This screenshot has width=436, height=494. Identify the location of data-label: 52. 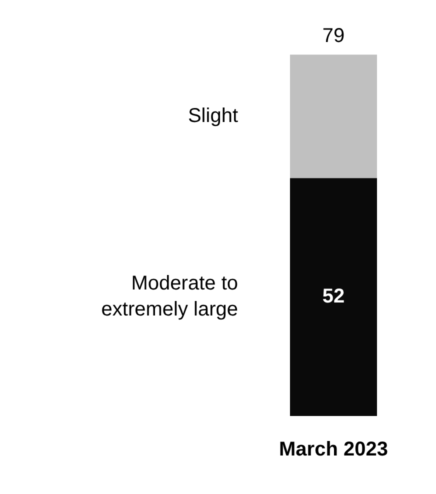
(333, 297).